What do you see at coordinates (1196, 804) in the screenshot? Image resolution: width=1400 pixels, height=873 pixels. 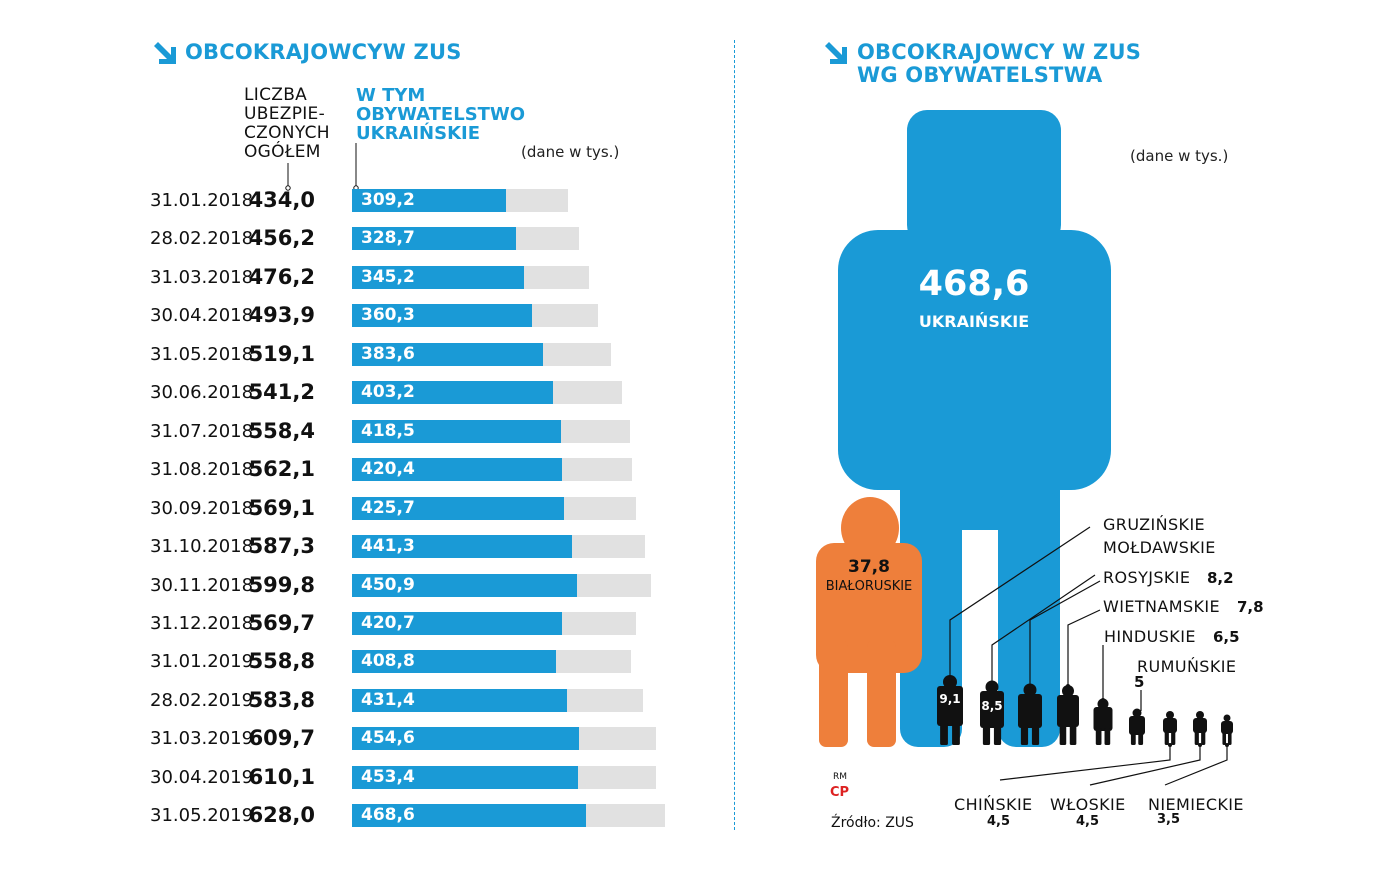 I see `label-niemieckie: NIEMIECKIE` at bounding box center [1196, 804].